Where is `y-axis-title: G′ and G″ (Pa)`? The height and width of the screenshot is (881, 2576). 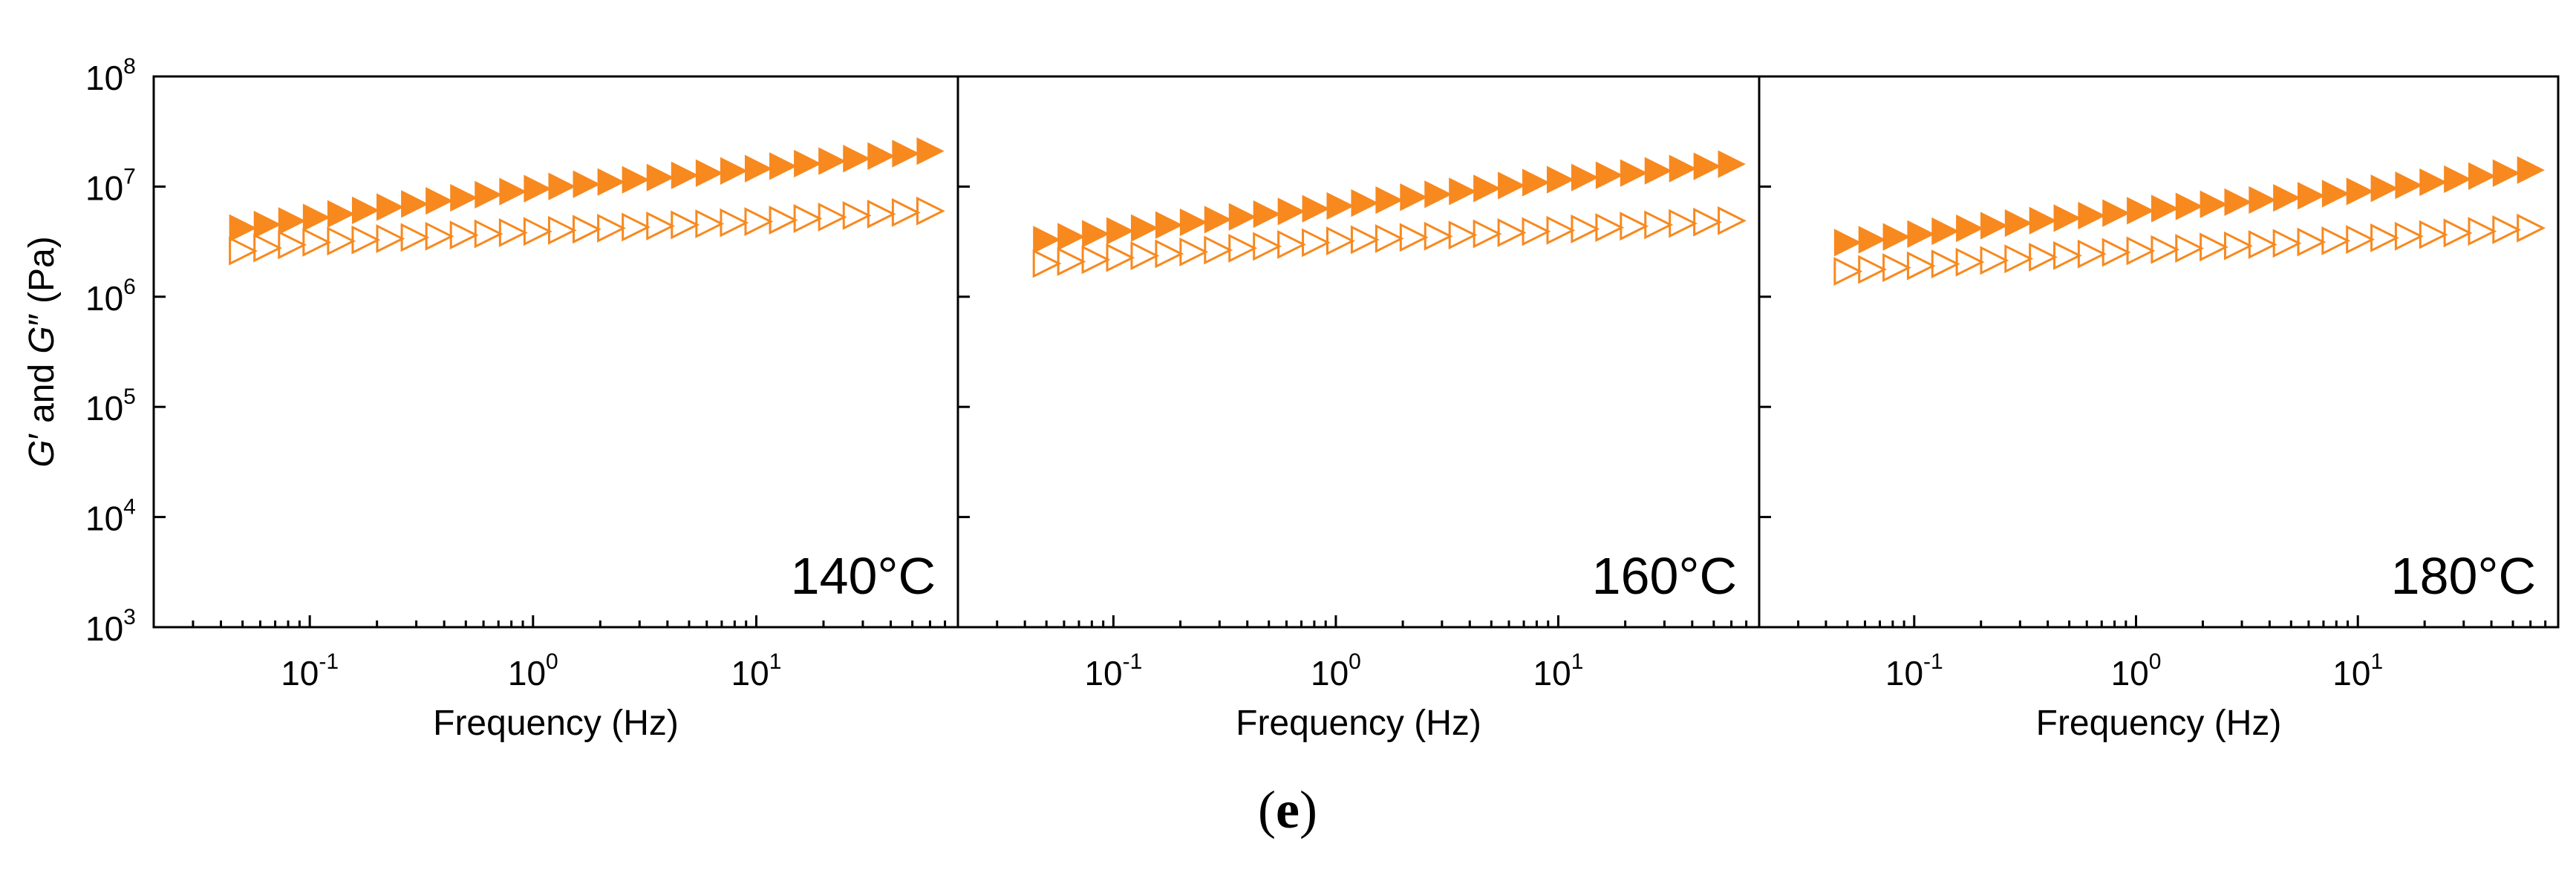
y-axis-title: G′ and G″ (Pa) is located at coordinates (42, 352).